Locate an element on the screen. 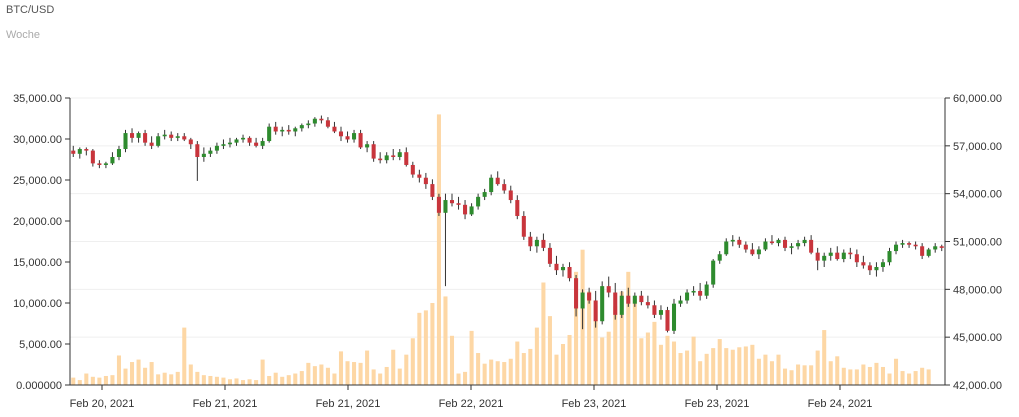  right-tick-label: 51,000.00 is located at coordinates (977, 243).